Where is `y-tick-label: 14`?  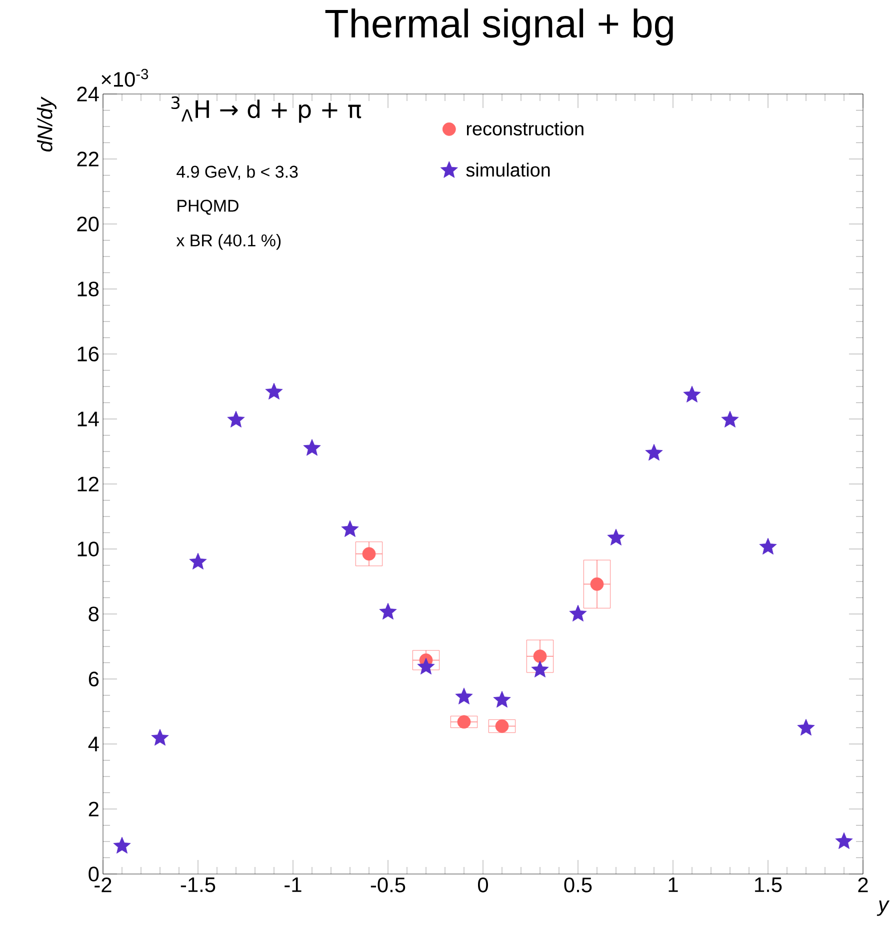
y-tick-label: 14 is located at coordinates (88, 419).